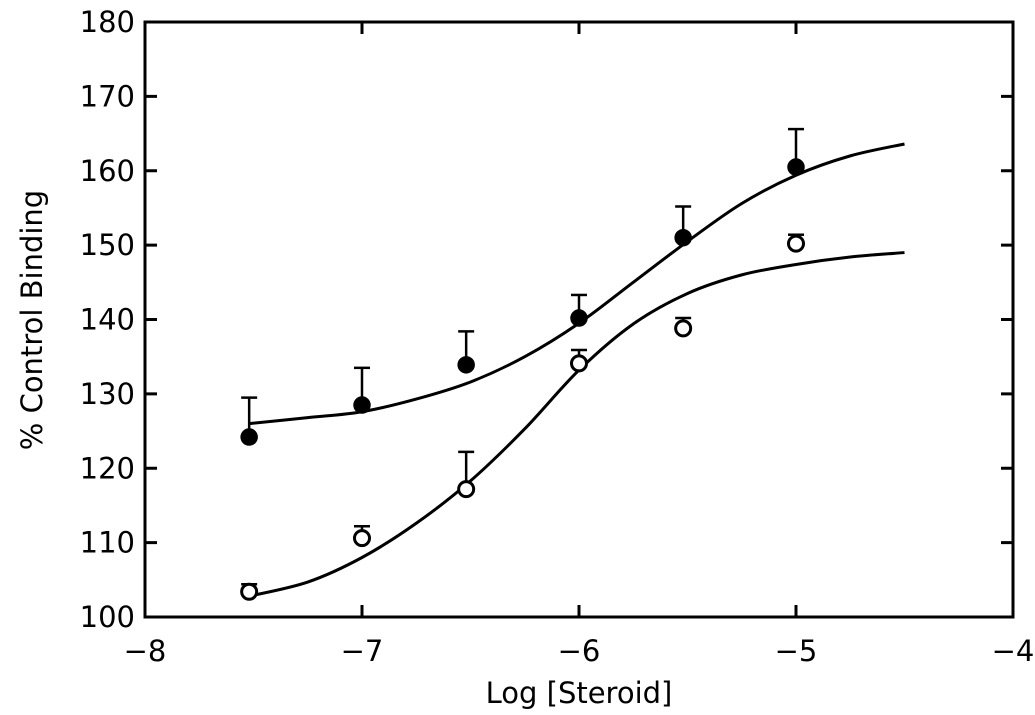  Describe the element at coordinates (107, 543) in the screenshot. I see `y-tick-label: 110` at that location.